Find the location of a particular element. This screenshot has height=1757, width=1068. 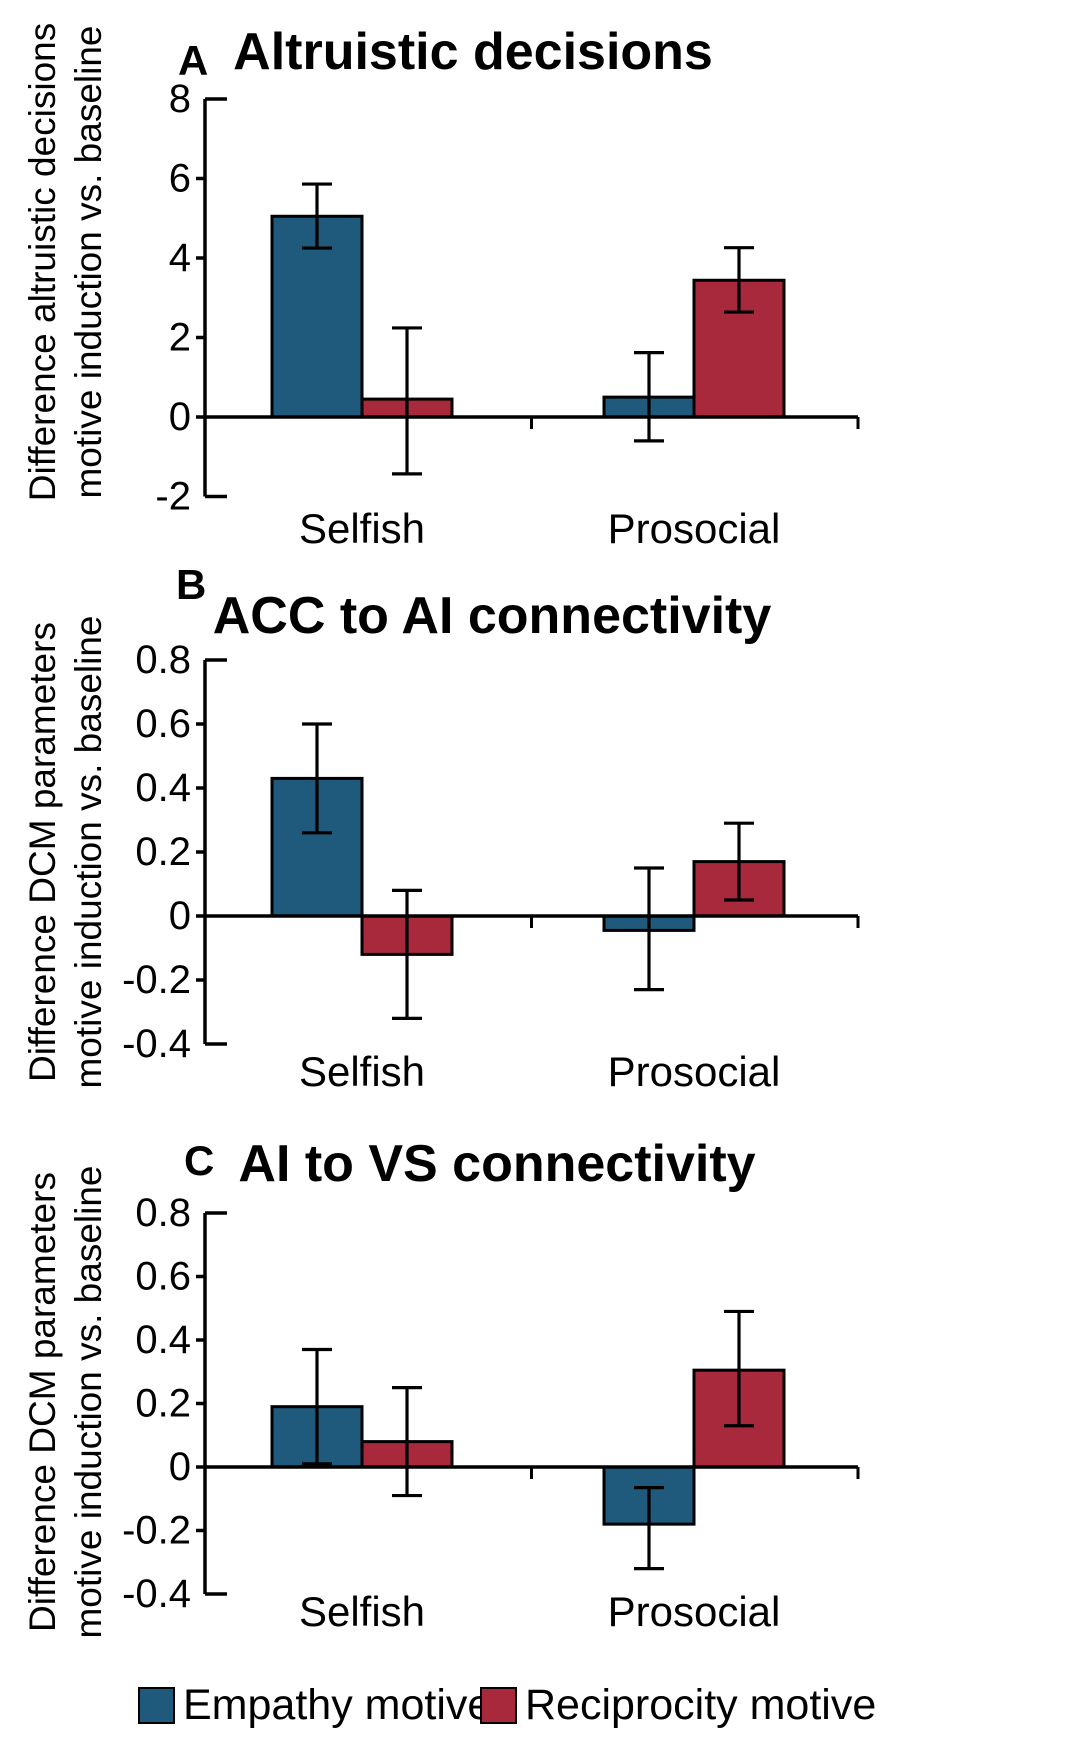

panel-b-title: ACC to AI connectivity is located at coordinates (492, 616).